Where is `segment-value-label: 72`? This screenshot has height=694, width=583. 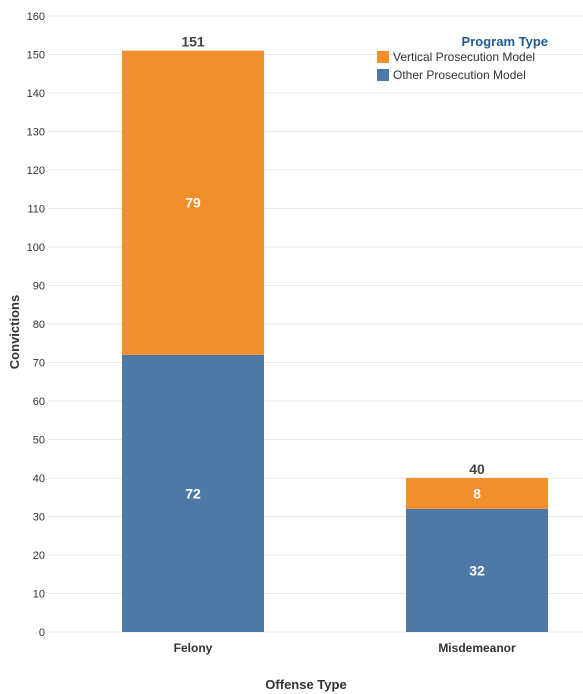 segment-value-label: 72 is located at coordinates (193, 493).